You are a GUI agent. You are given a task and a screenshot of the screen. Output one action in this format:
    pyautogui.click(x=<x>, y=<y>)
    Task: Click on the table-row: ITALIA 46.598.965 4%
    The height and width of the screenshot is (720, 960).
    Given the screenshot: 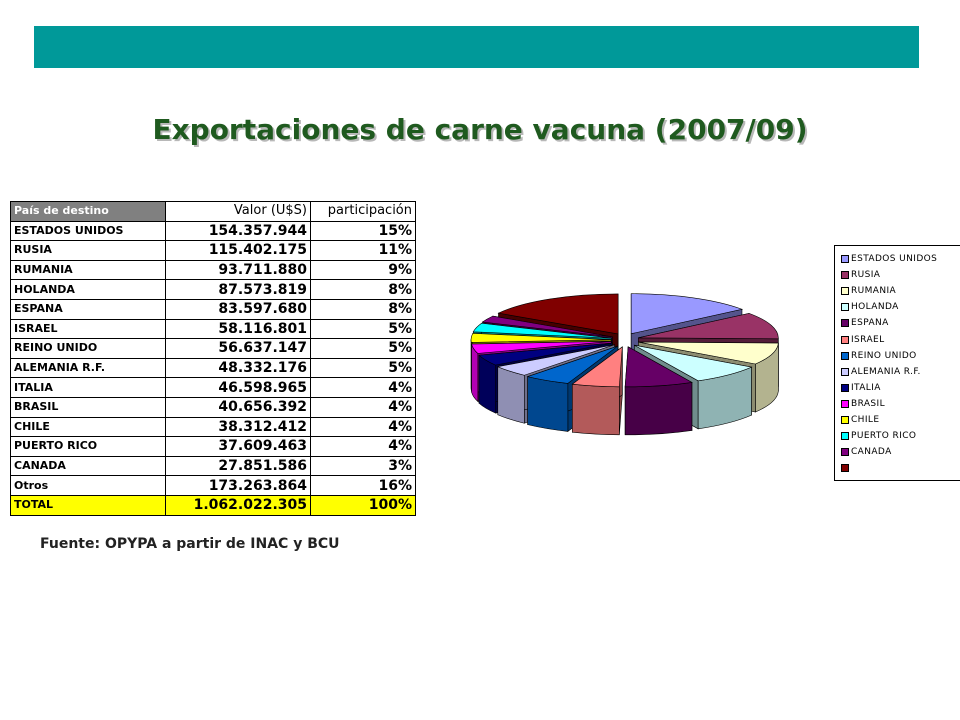 What is the action you would take?
    pyautogui.click(x=213, y=387)
    